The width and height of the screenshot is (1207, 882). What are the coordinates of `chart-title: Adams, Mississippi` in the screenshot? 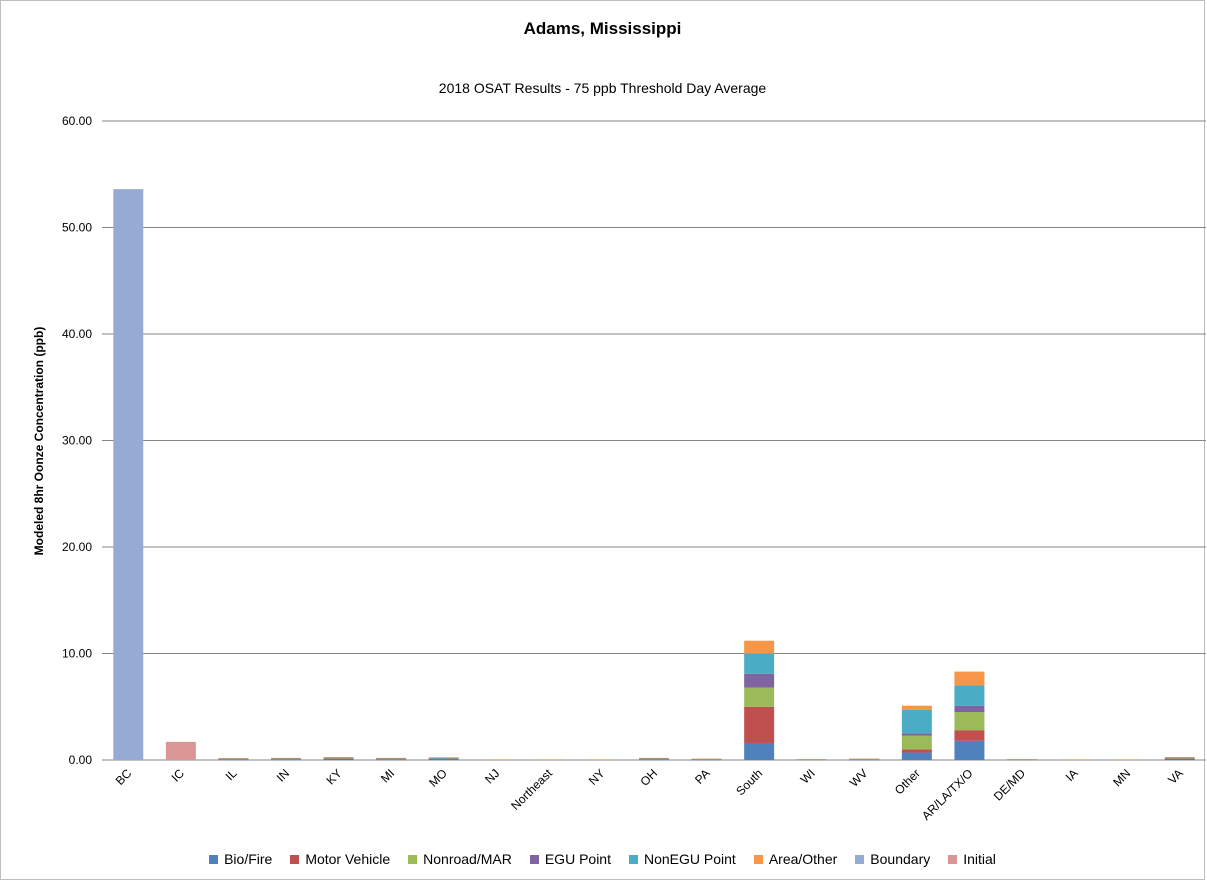 It's located at (602, 28).